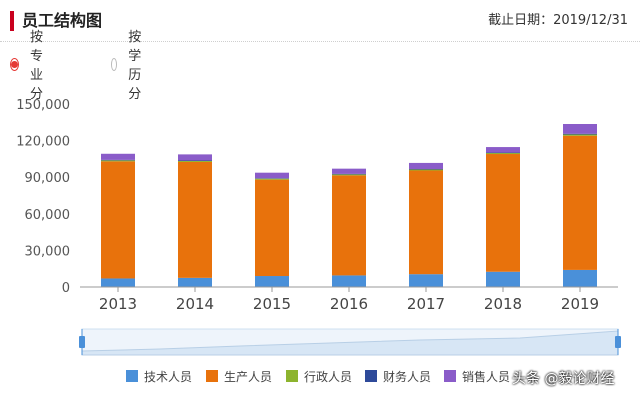 The height and width of the screenshot is (401, 640). What do you see at coordinates (118, 156) in the screenshot?
I see `bar-segment-销售人员-2013` at bounding box center [118, 156].